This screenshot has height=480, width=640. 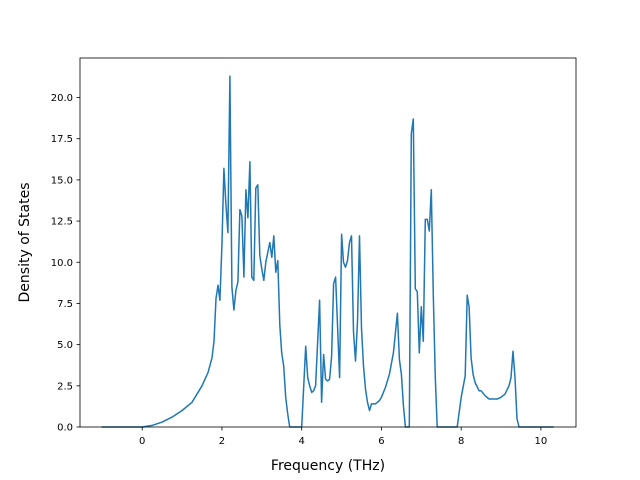 I want to click on y-tick-label: 2.5, so click(x=65, y=386).